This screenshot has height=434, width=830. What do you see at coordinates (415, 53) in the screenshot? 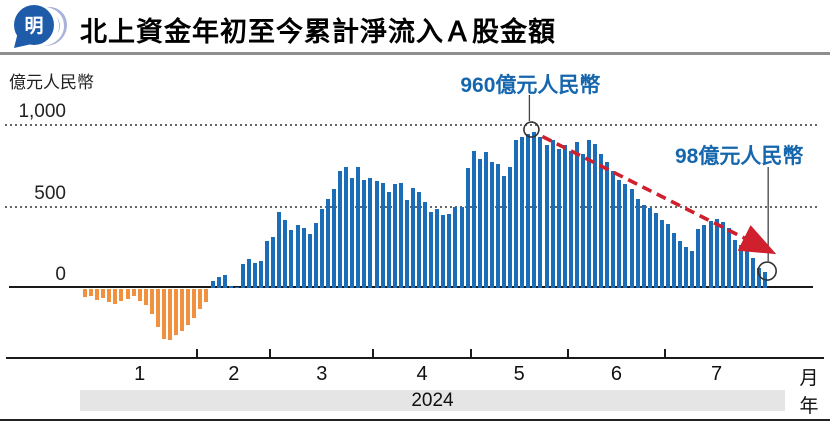
I see `title-divider` at bounding box center [415, 53].